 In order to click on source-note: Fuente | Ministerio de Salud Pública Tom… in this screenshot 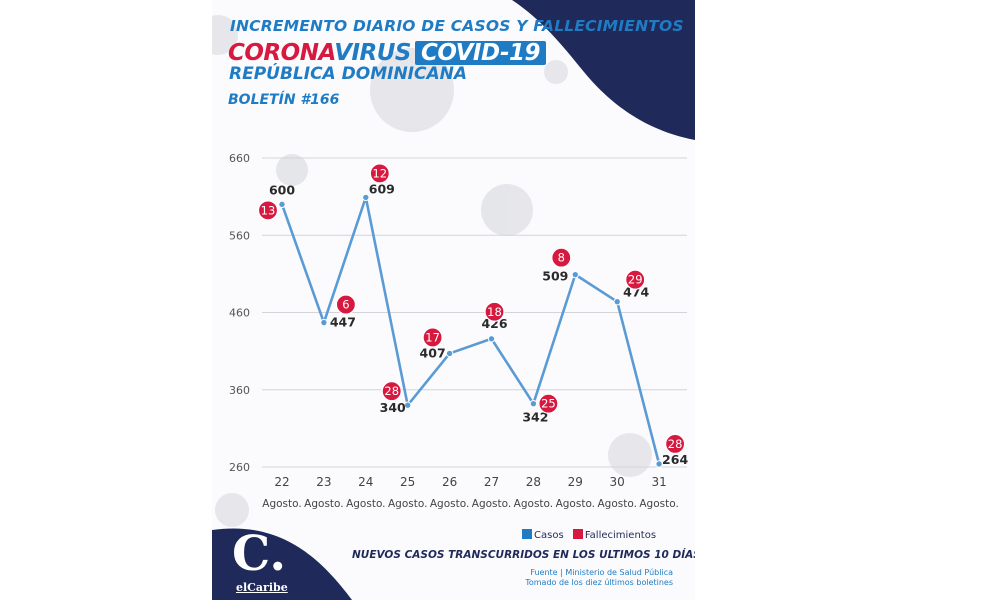, I will do `click(599, 578)`.